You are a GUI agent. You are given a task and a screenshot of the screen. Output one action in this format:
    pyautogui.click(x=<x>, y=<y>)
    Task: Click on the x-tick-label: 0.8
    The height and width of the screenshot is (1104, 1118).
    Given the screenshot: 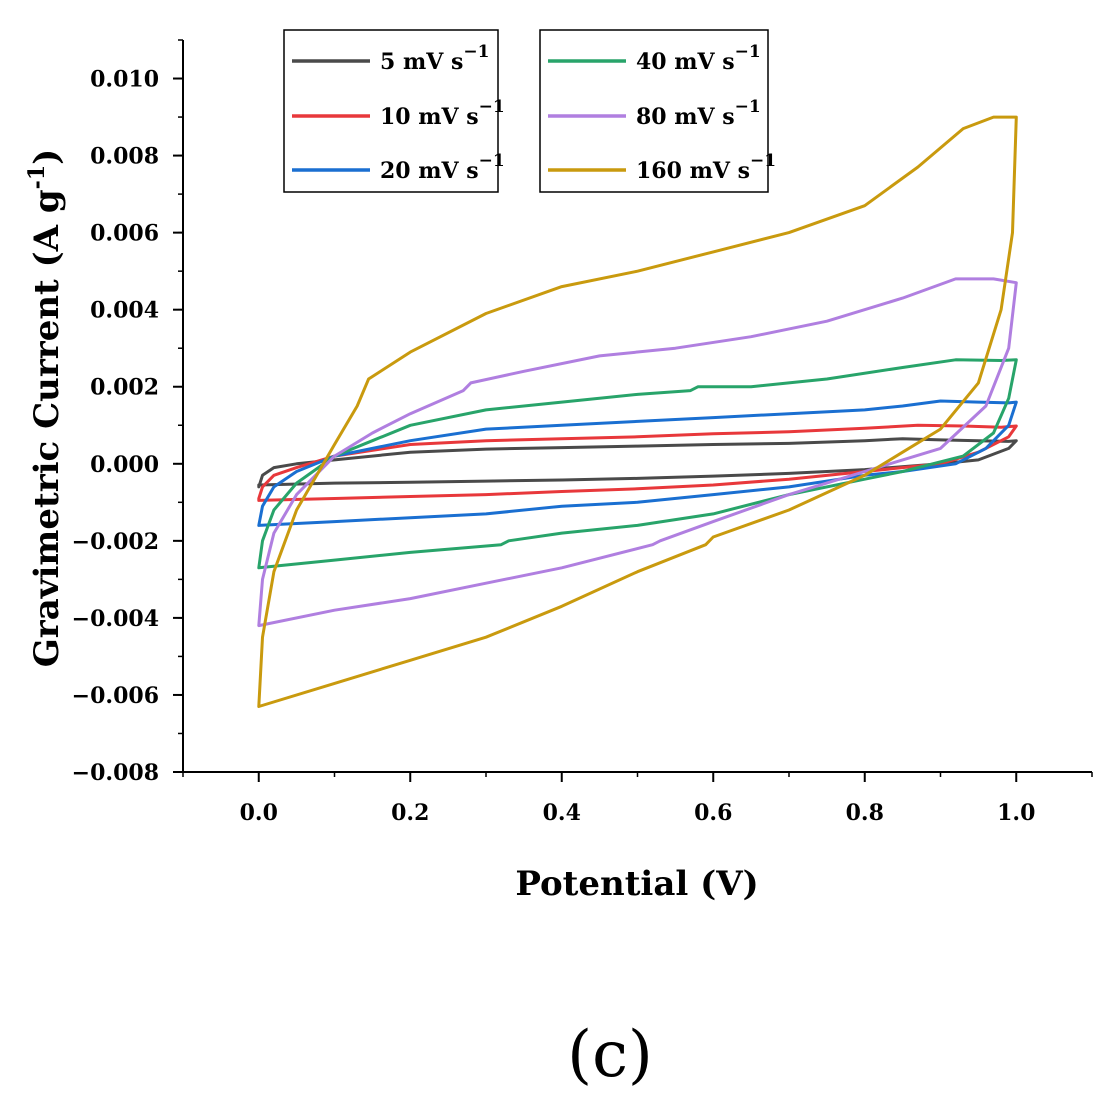 What is the action you would take?
    pyautogui.click(x=865, y=813)
    